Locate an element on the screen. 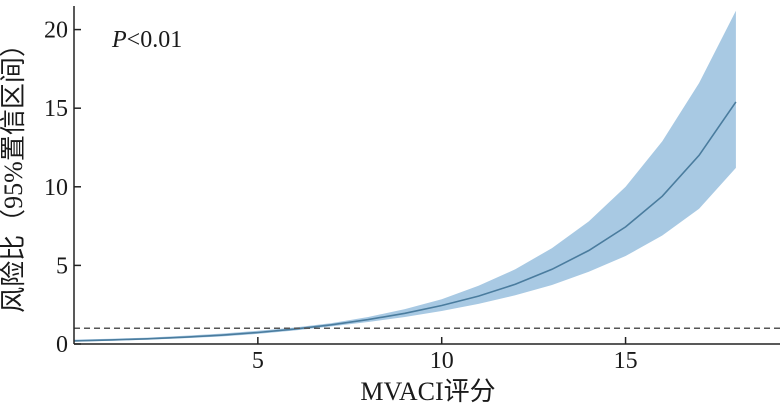 This screenshot has height=416, width=782. y-tick-label: 10 is located at coordinates (56, 188).